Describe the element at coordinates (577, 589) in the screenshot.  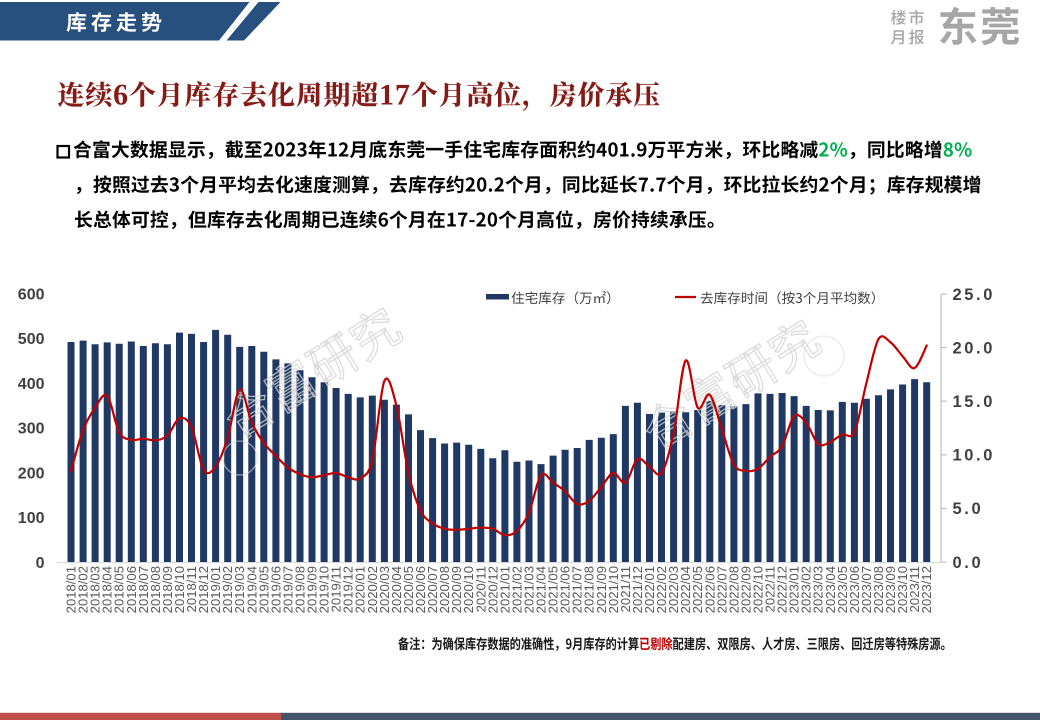
I see `svg-text: 2021/07` at that location.